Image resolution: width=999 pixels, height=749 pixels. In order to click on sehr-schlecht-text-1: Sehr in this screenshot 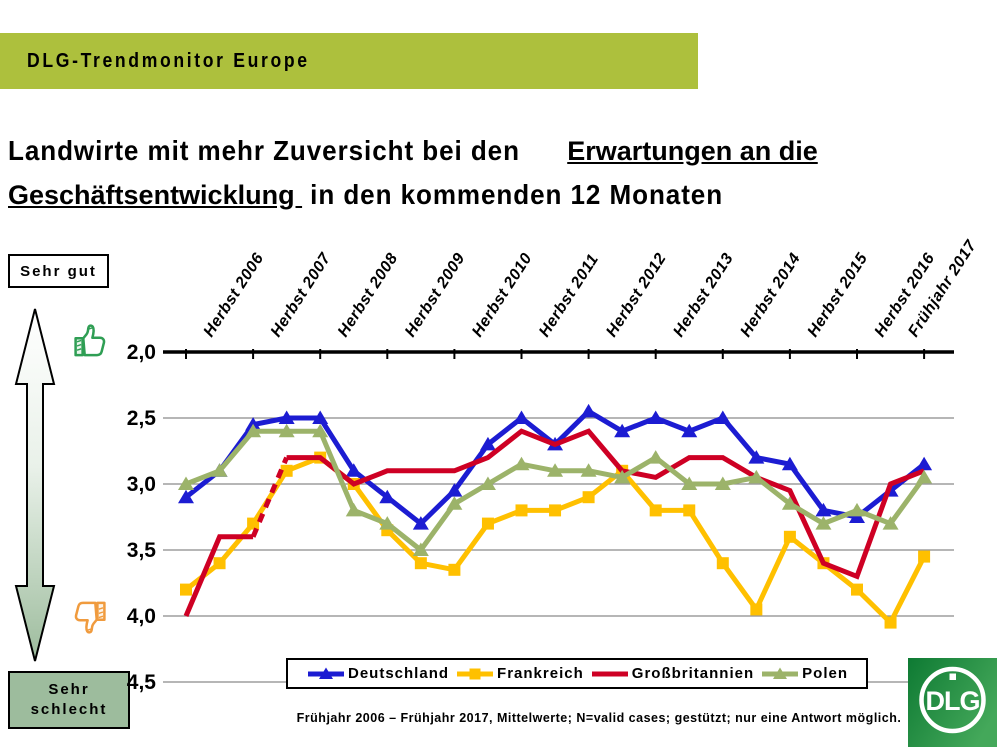, I will do `click(69, 689)`.